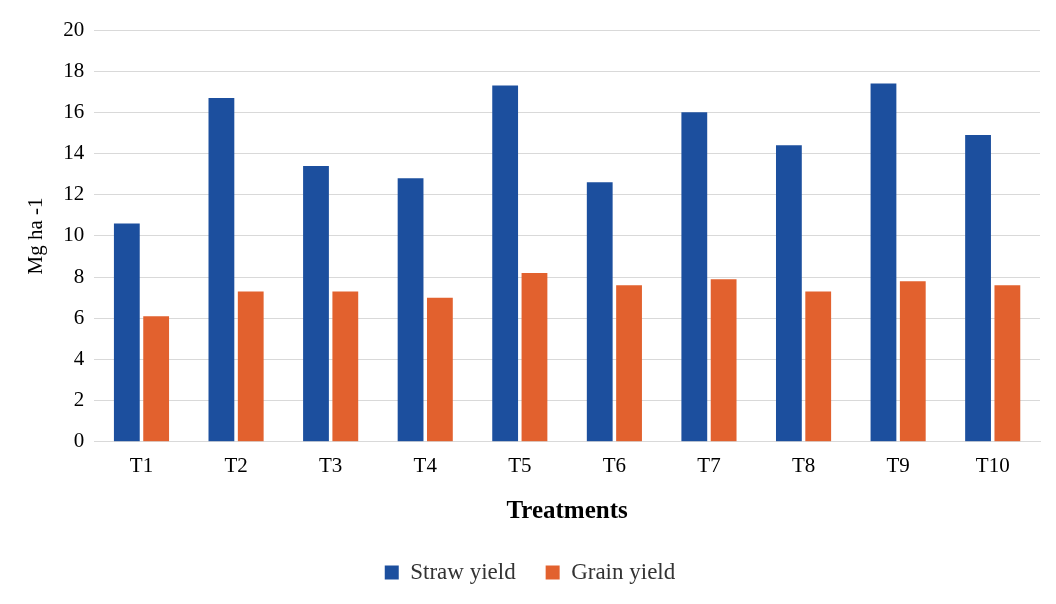 The width and height of the screenshot is (1056, 604). Describe the element at coordinates (74, 110) in the screenshot. I see `y-tick-label: 16` at that location.